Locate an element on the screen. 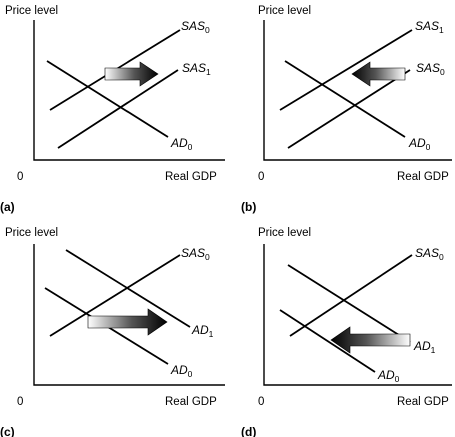 The height and width of the screenshot is (437, 455). panel-label: (a) is located at coordinates (7, 207).